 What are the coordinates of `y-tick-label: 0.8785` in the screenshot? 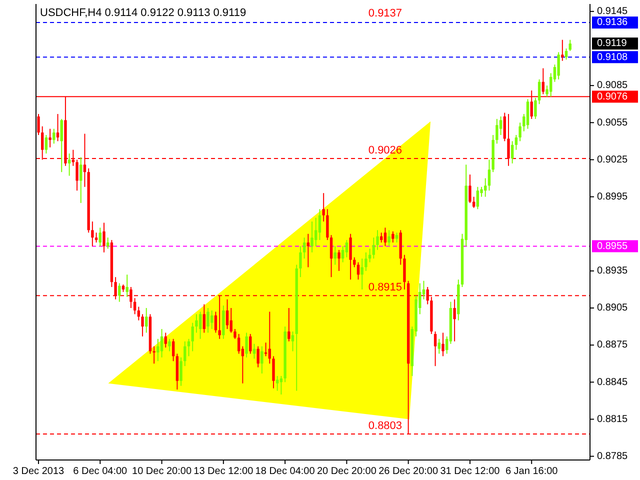 It's located at (612, 456).